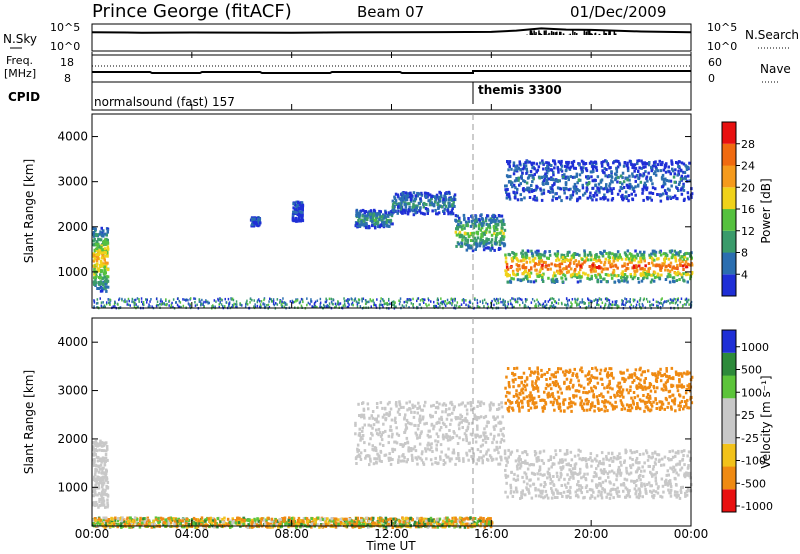 The width and height of the screenshot is (800, 554). I want to click on power-ylabel: Slant Range [km], so click(29, 211).